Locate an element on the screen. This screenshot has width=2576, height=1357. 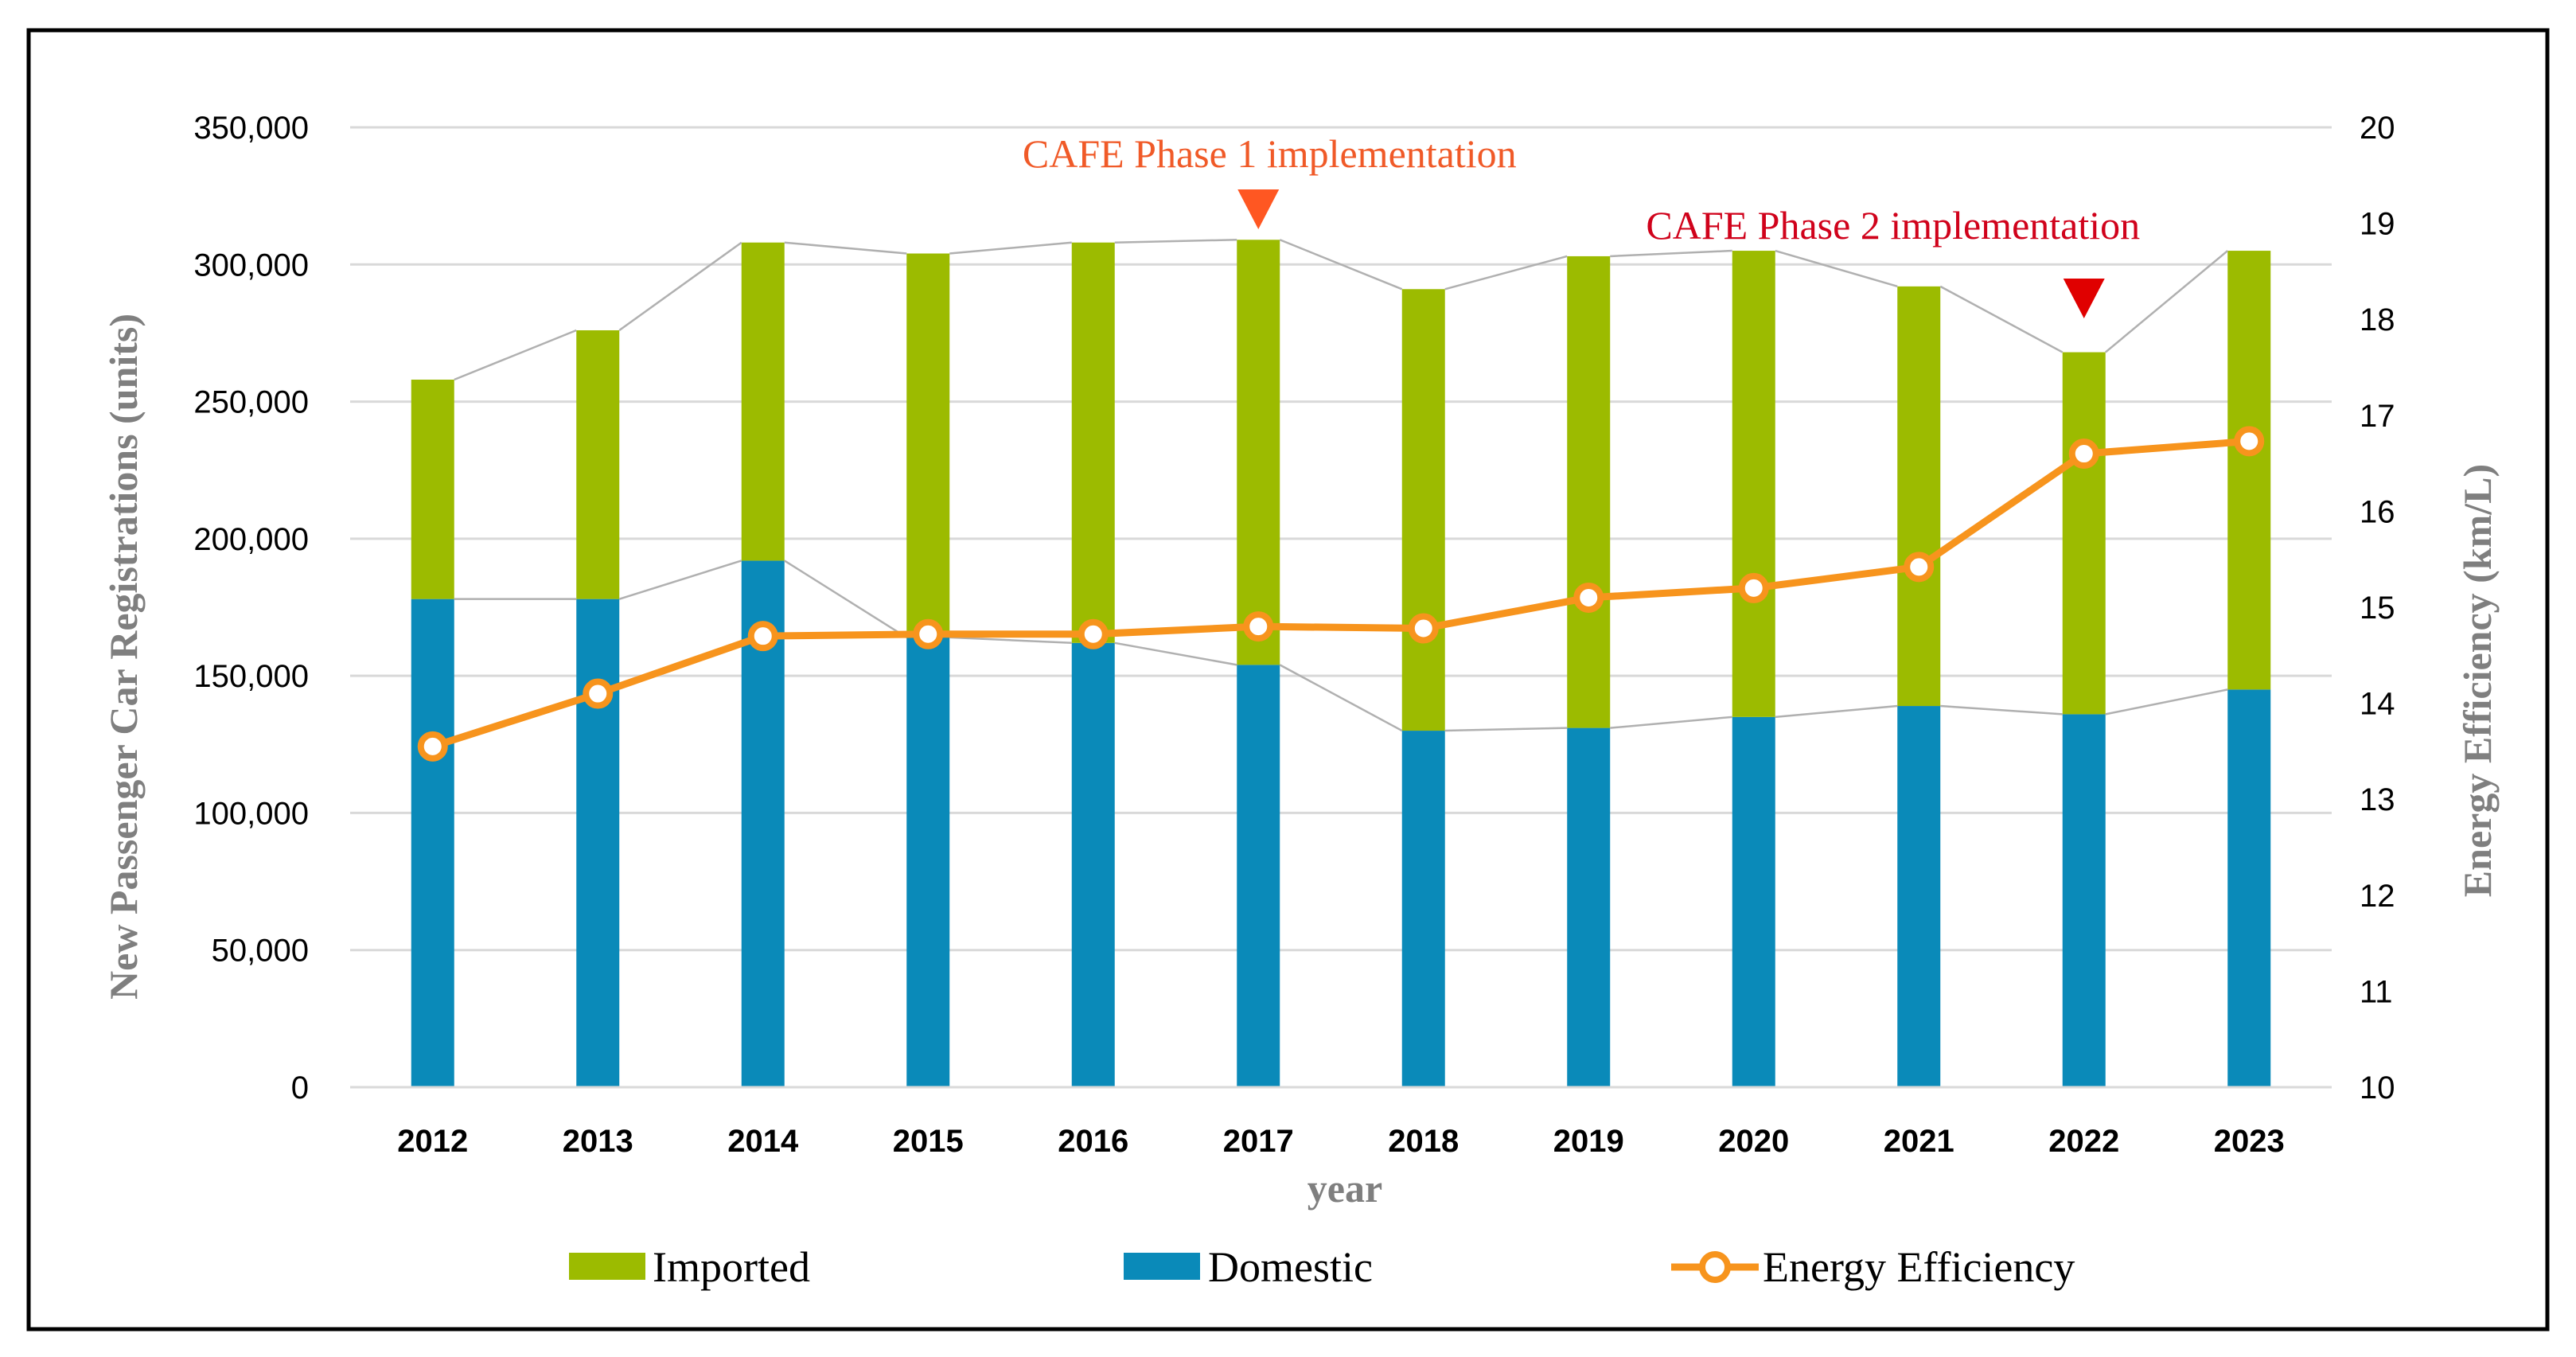
y2-tick-label: 18 is located at coordinates (2377, 319).